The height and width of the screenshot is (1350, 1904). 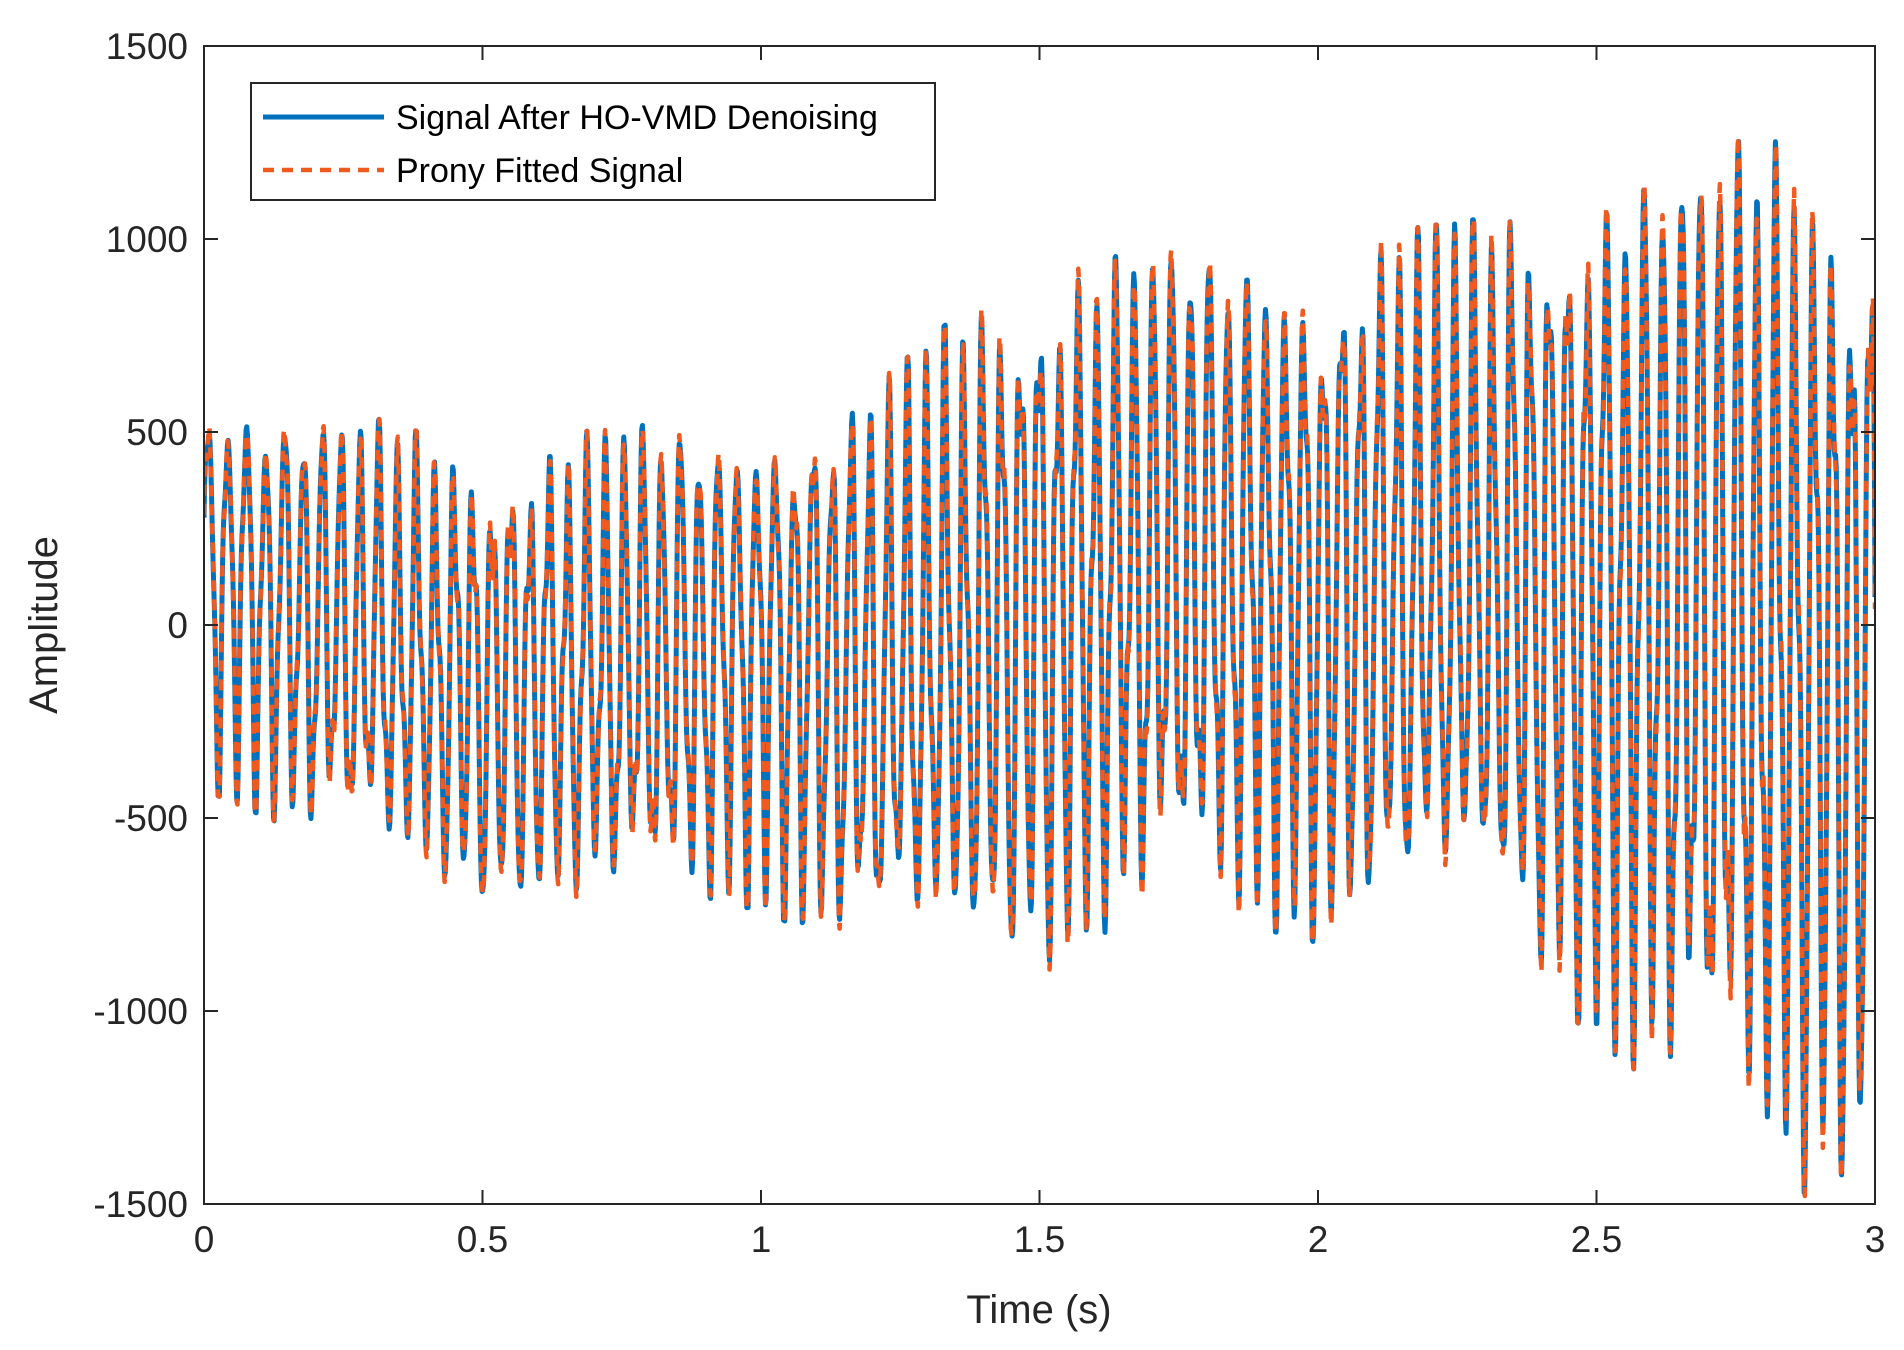 I want to click on x-tick-label: 0.5, so click(x=482, y=1239).